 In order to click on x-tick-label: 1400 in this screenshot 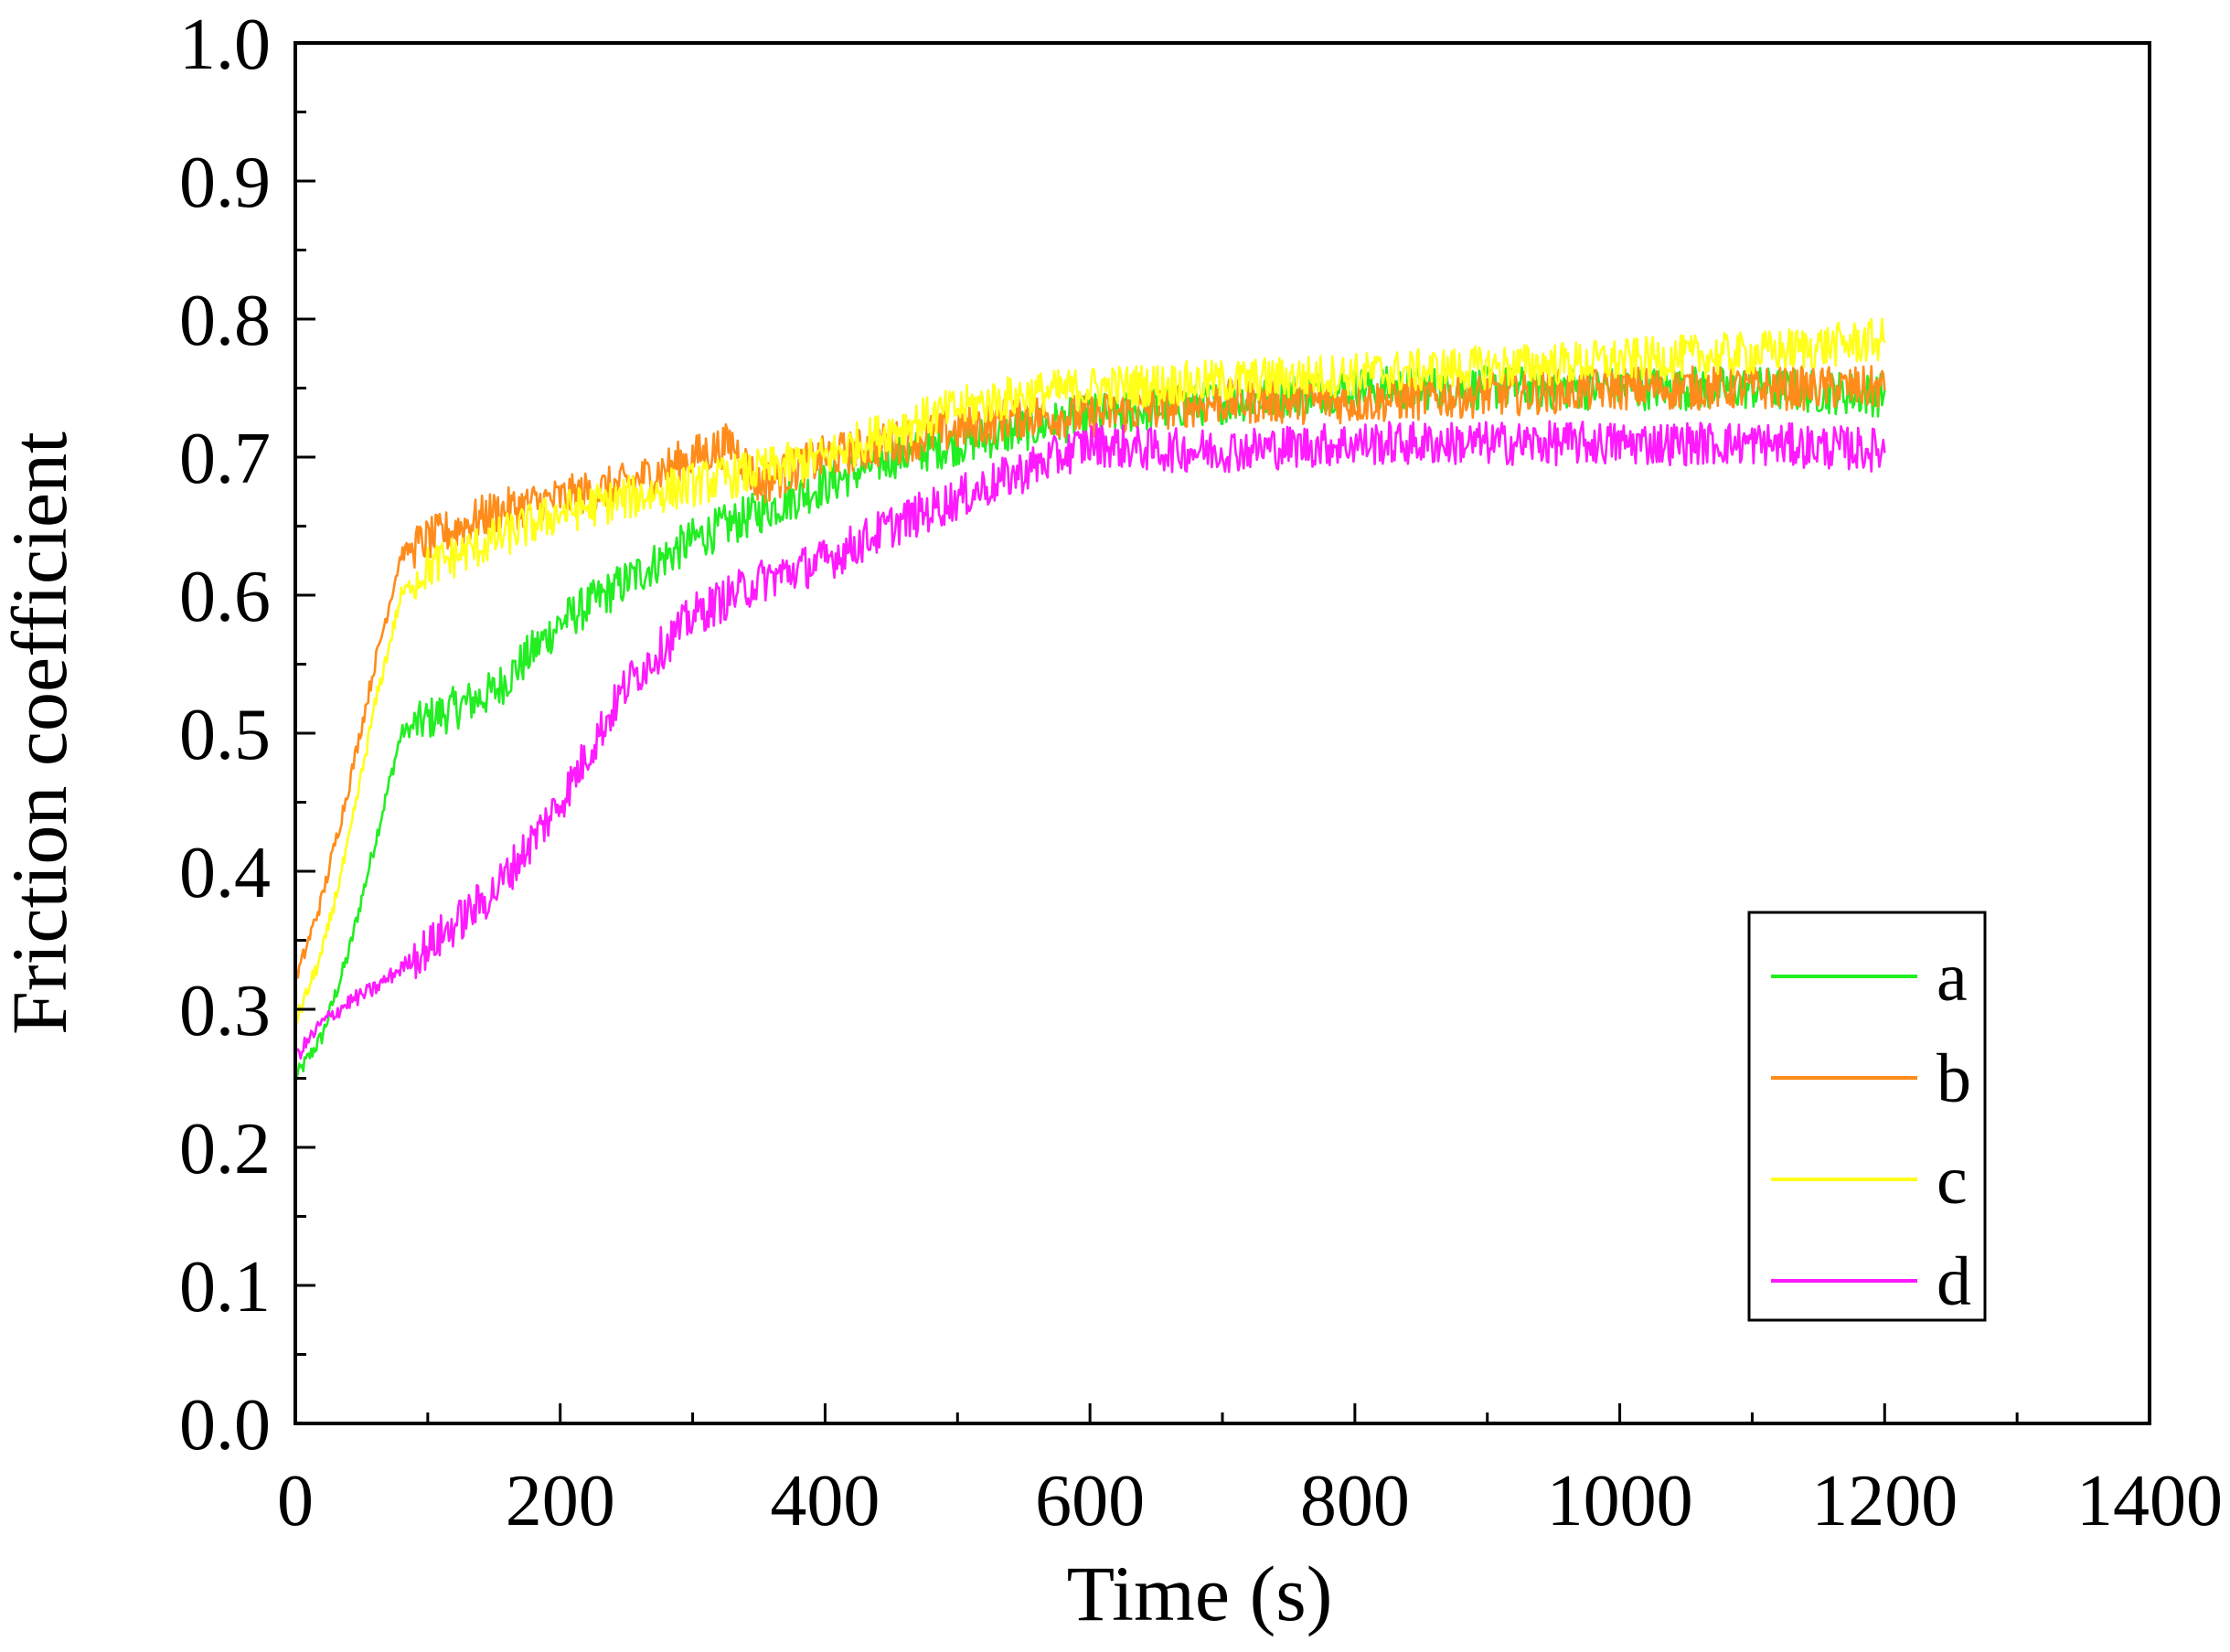, I will do `click(2149, 1501)`.